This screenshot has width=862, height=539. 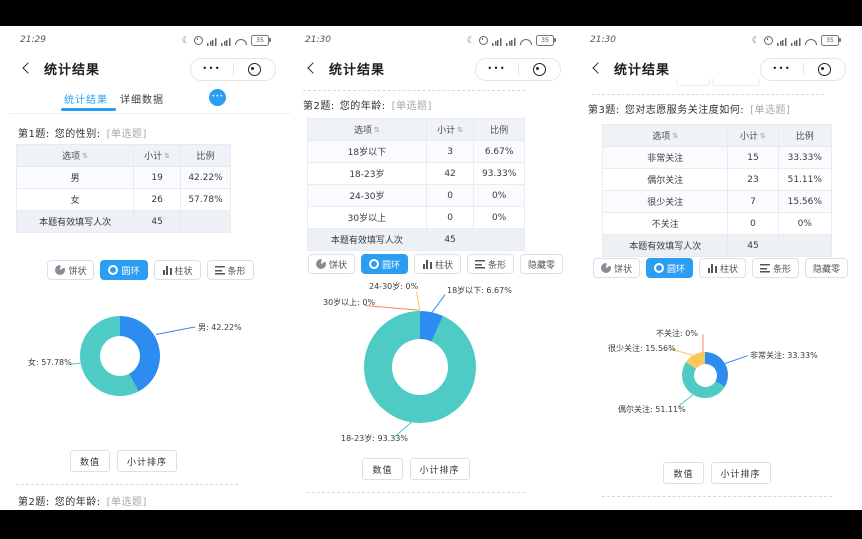 What do you see at coordinates (416, 174) in the screenshot?
I see `table-row: 18-23岁 42 93.33%` at bounding box center [416, 174].